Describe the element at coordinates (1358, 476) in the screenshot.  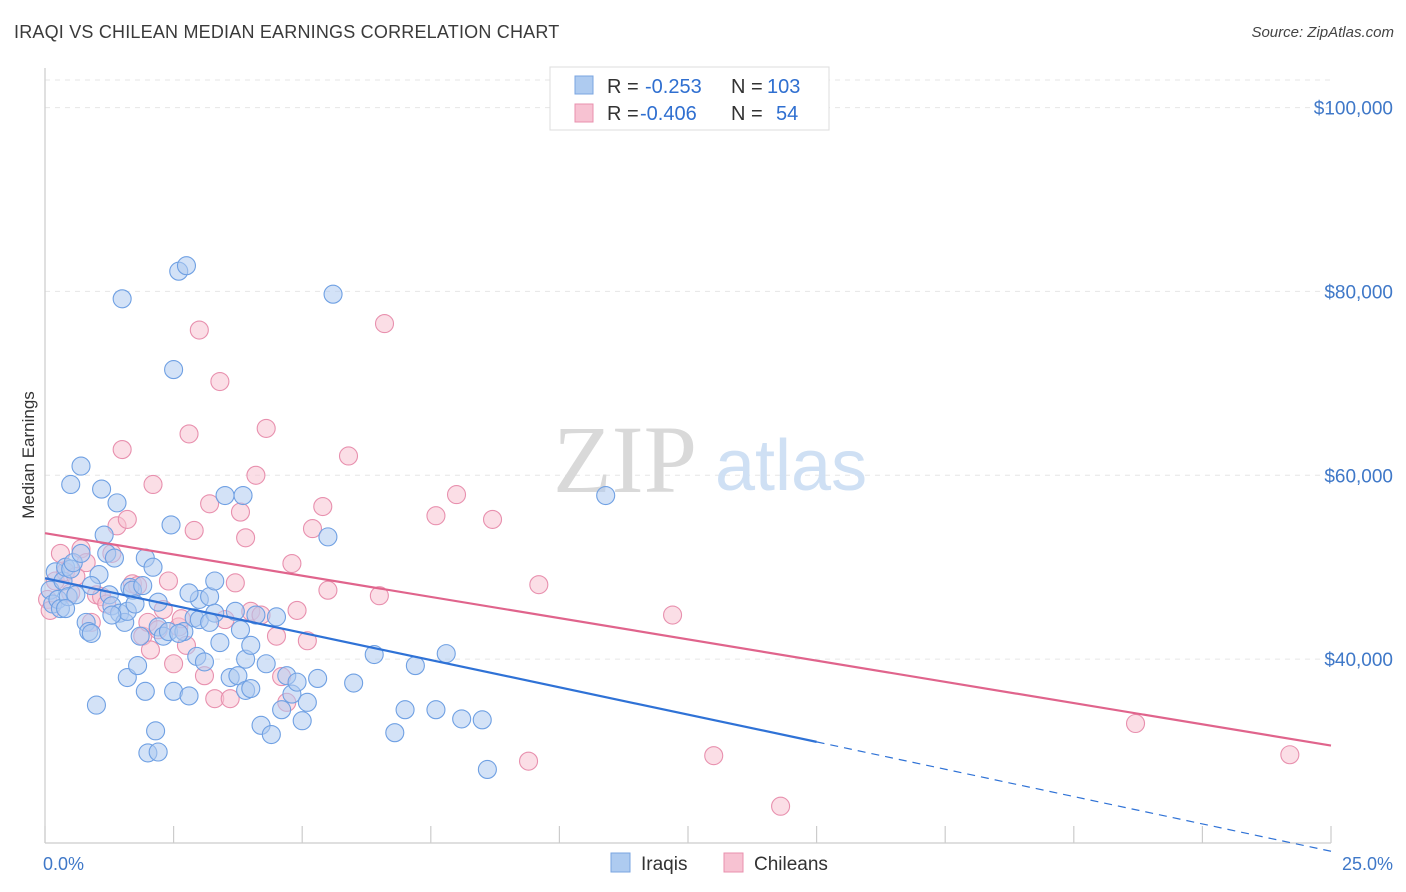
I see `y-tick-label: $60,000` at that location.